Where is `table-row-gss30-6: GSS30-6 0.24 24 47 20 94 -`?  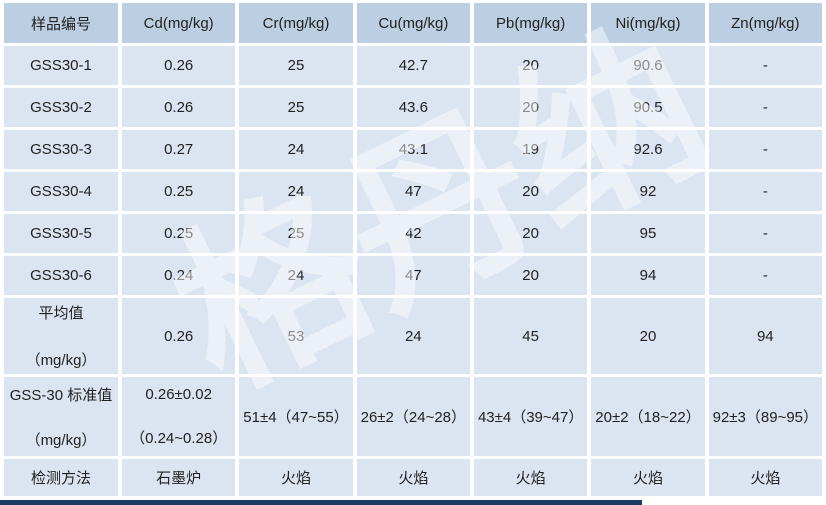
table-row-gss30-6: GSS30-6 0.24 24 47 20 94 - is located at coordinates (413, 275).